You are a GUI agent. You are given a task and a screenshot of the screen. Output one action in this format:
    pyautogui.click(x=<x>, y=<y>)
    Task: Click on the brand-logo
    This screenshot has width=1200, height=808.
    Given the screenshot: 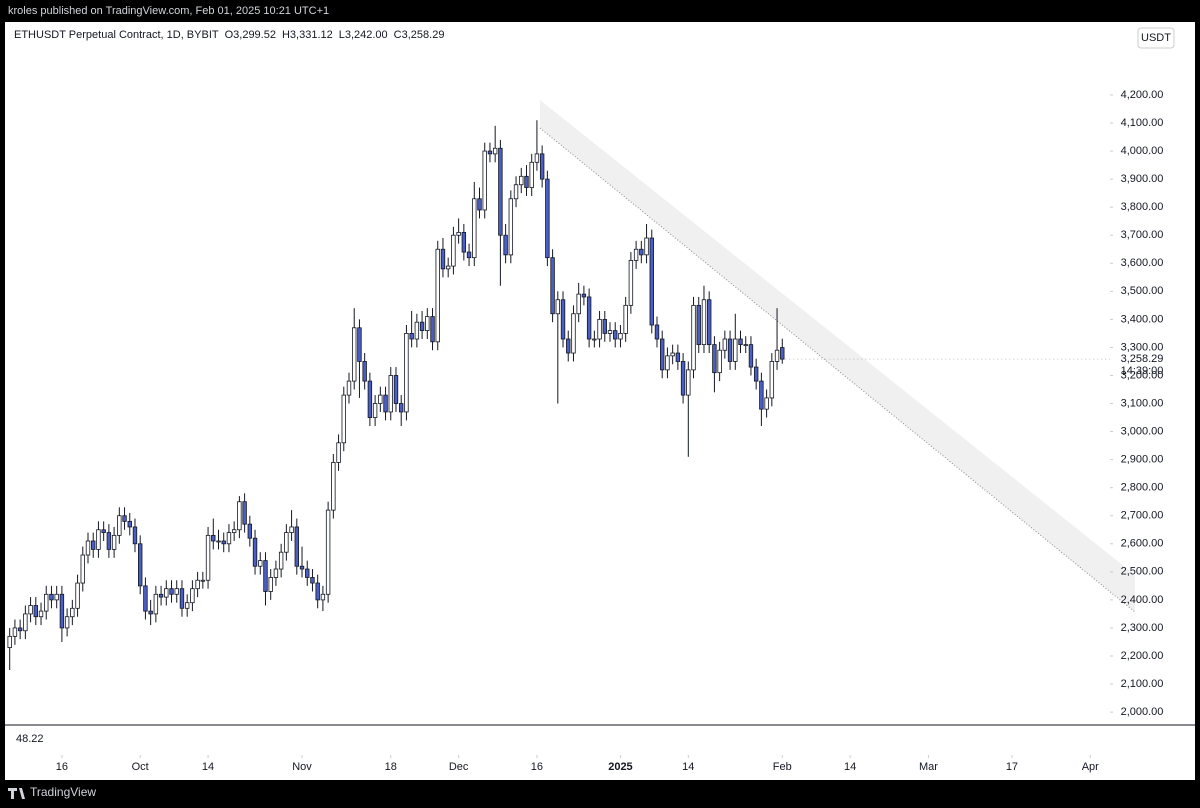 What is the action you would take?
    pyautogui.click(x=16, y=793)
    